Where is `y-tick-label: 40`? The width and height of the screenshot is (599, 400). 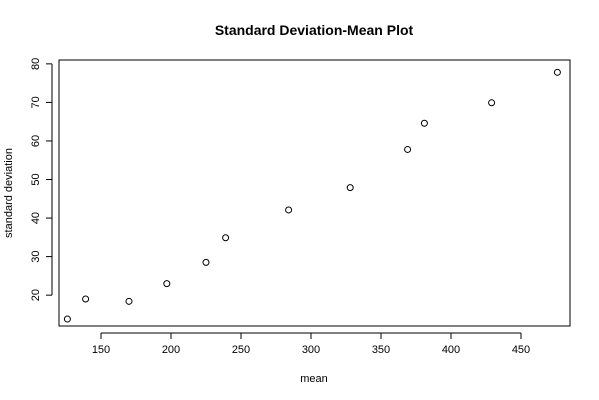 y-tick-label: 40 is located at coordinates (36, 218).